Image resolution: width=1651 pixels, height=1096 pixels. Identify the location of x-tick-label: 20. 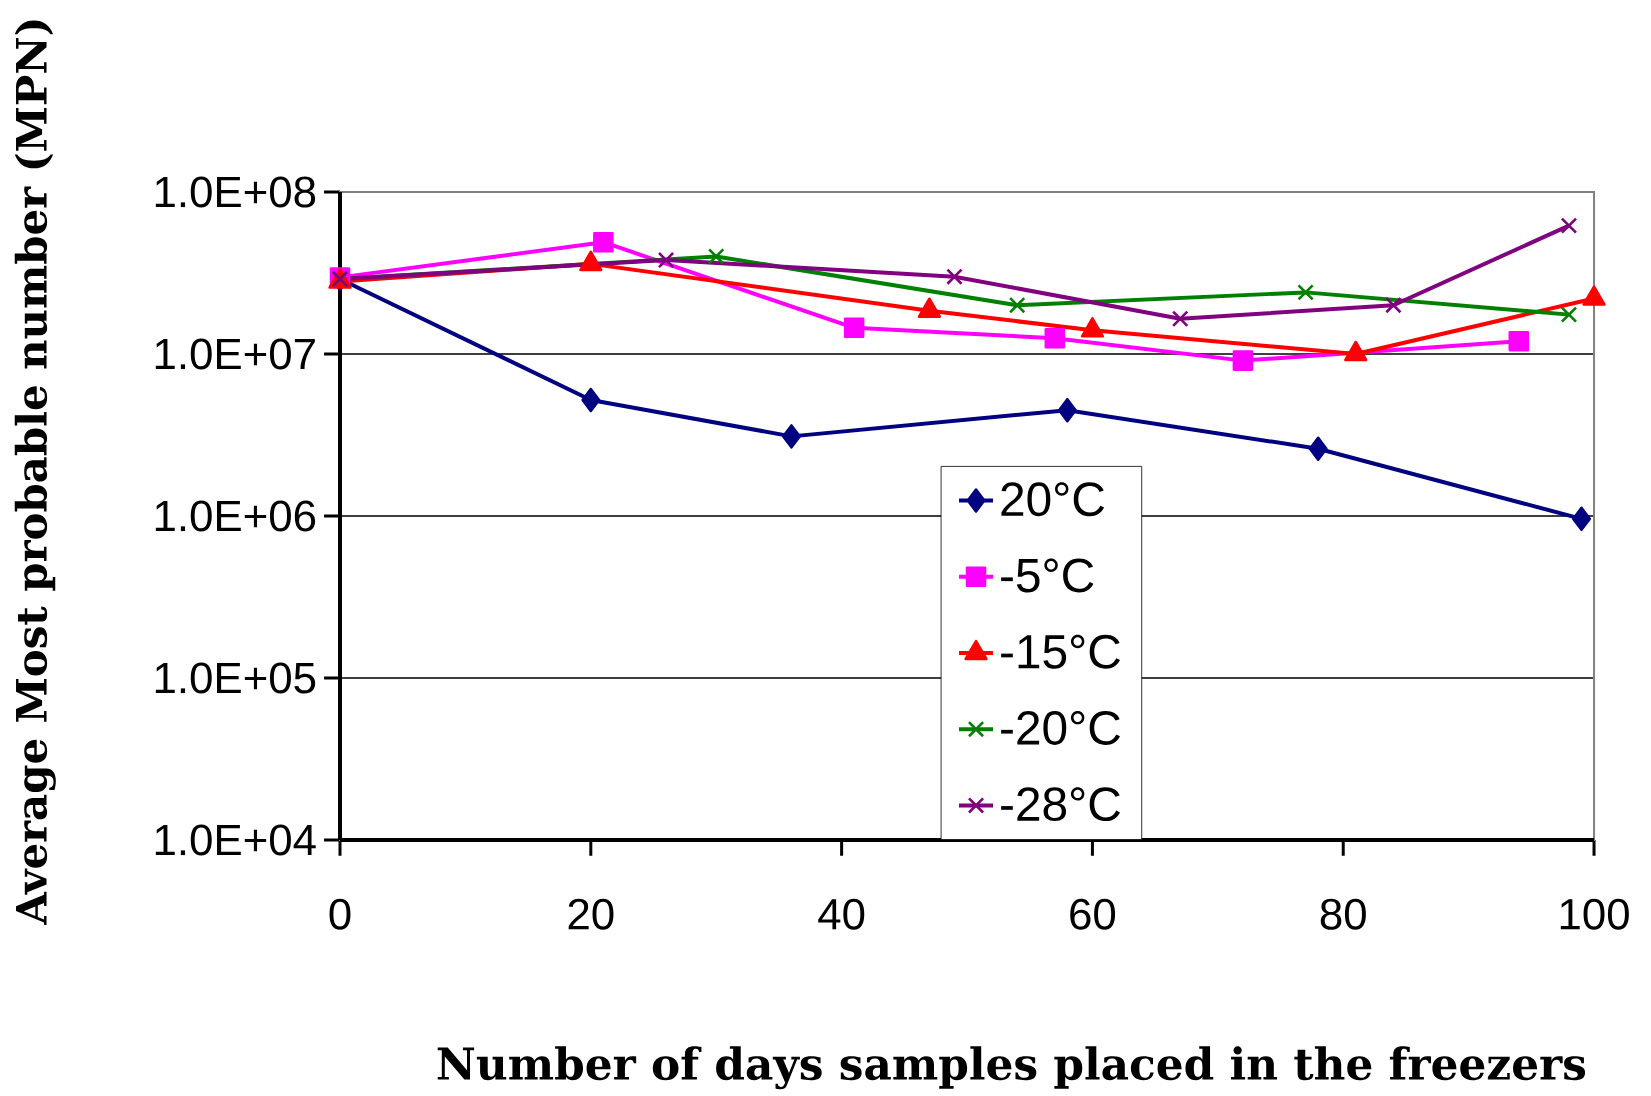
(591, 914).